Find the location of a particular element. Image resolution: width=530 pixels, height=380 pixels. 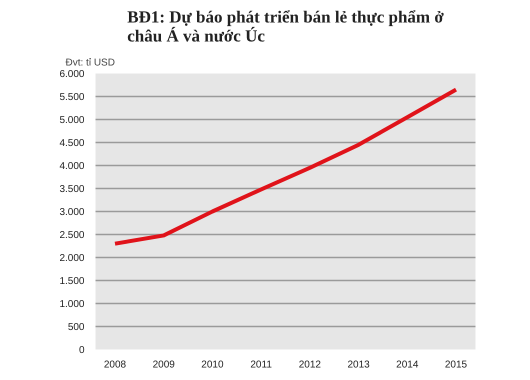

x-tick-label: 2011 is located at coordinates (261, 365).